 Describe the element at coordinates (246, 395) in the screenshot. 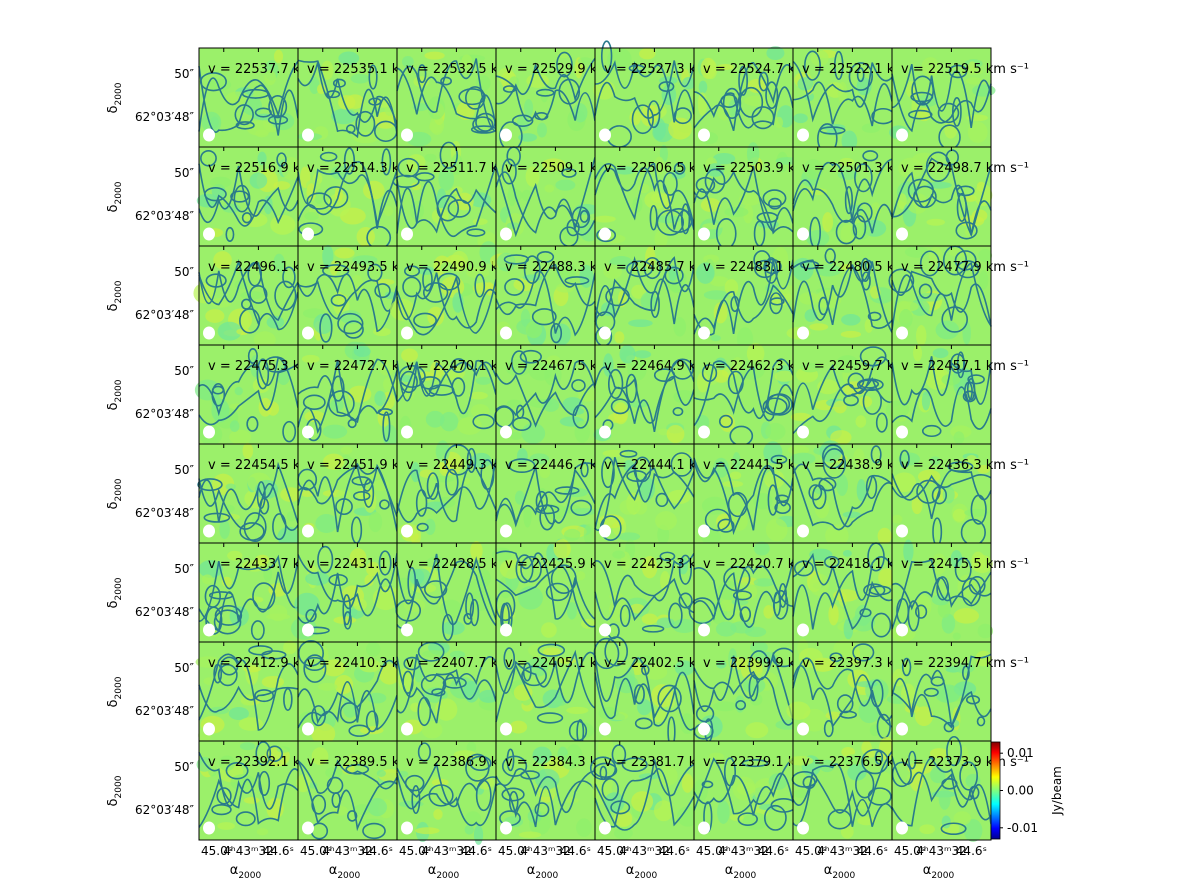

I see `channel-panel: v = 22475.3 km s⁻¹` at that location.